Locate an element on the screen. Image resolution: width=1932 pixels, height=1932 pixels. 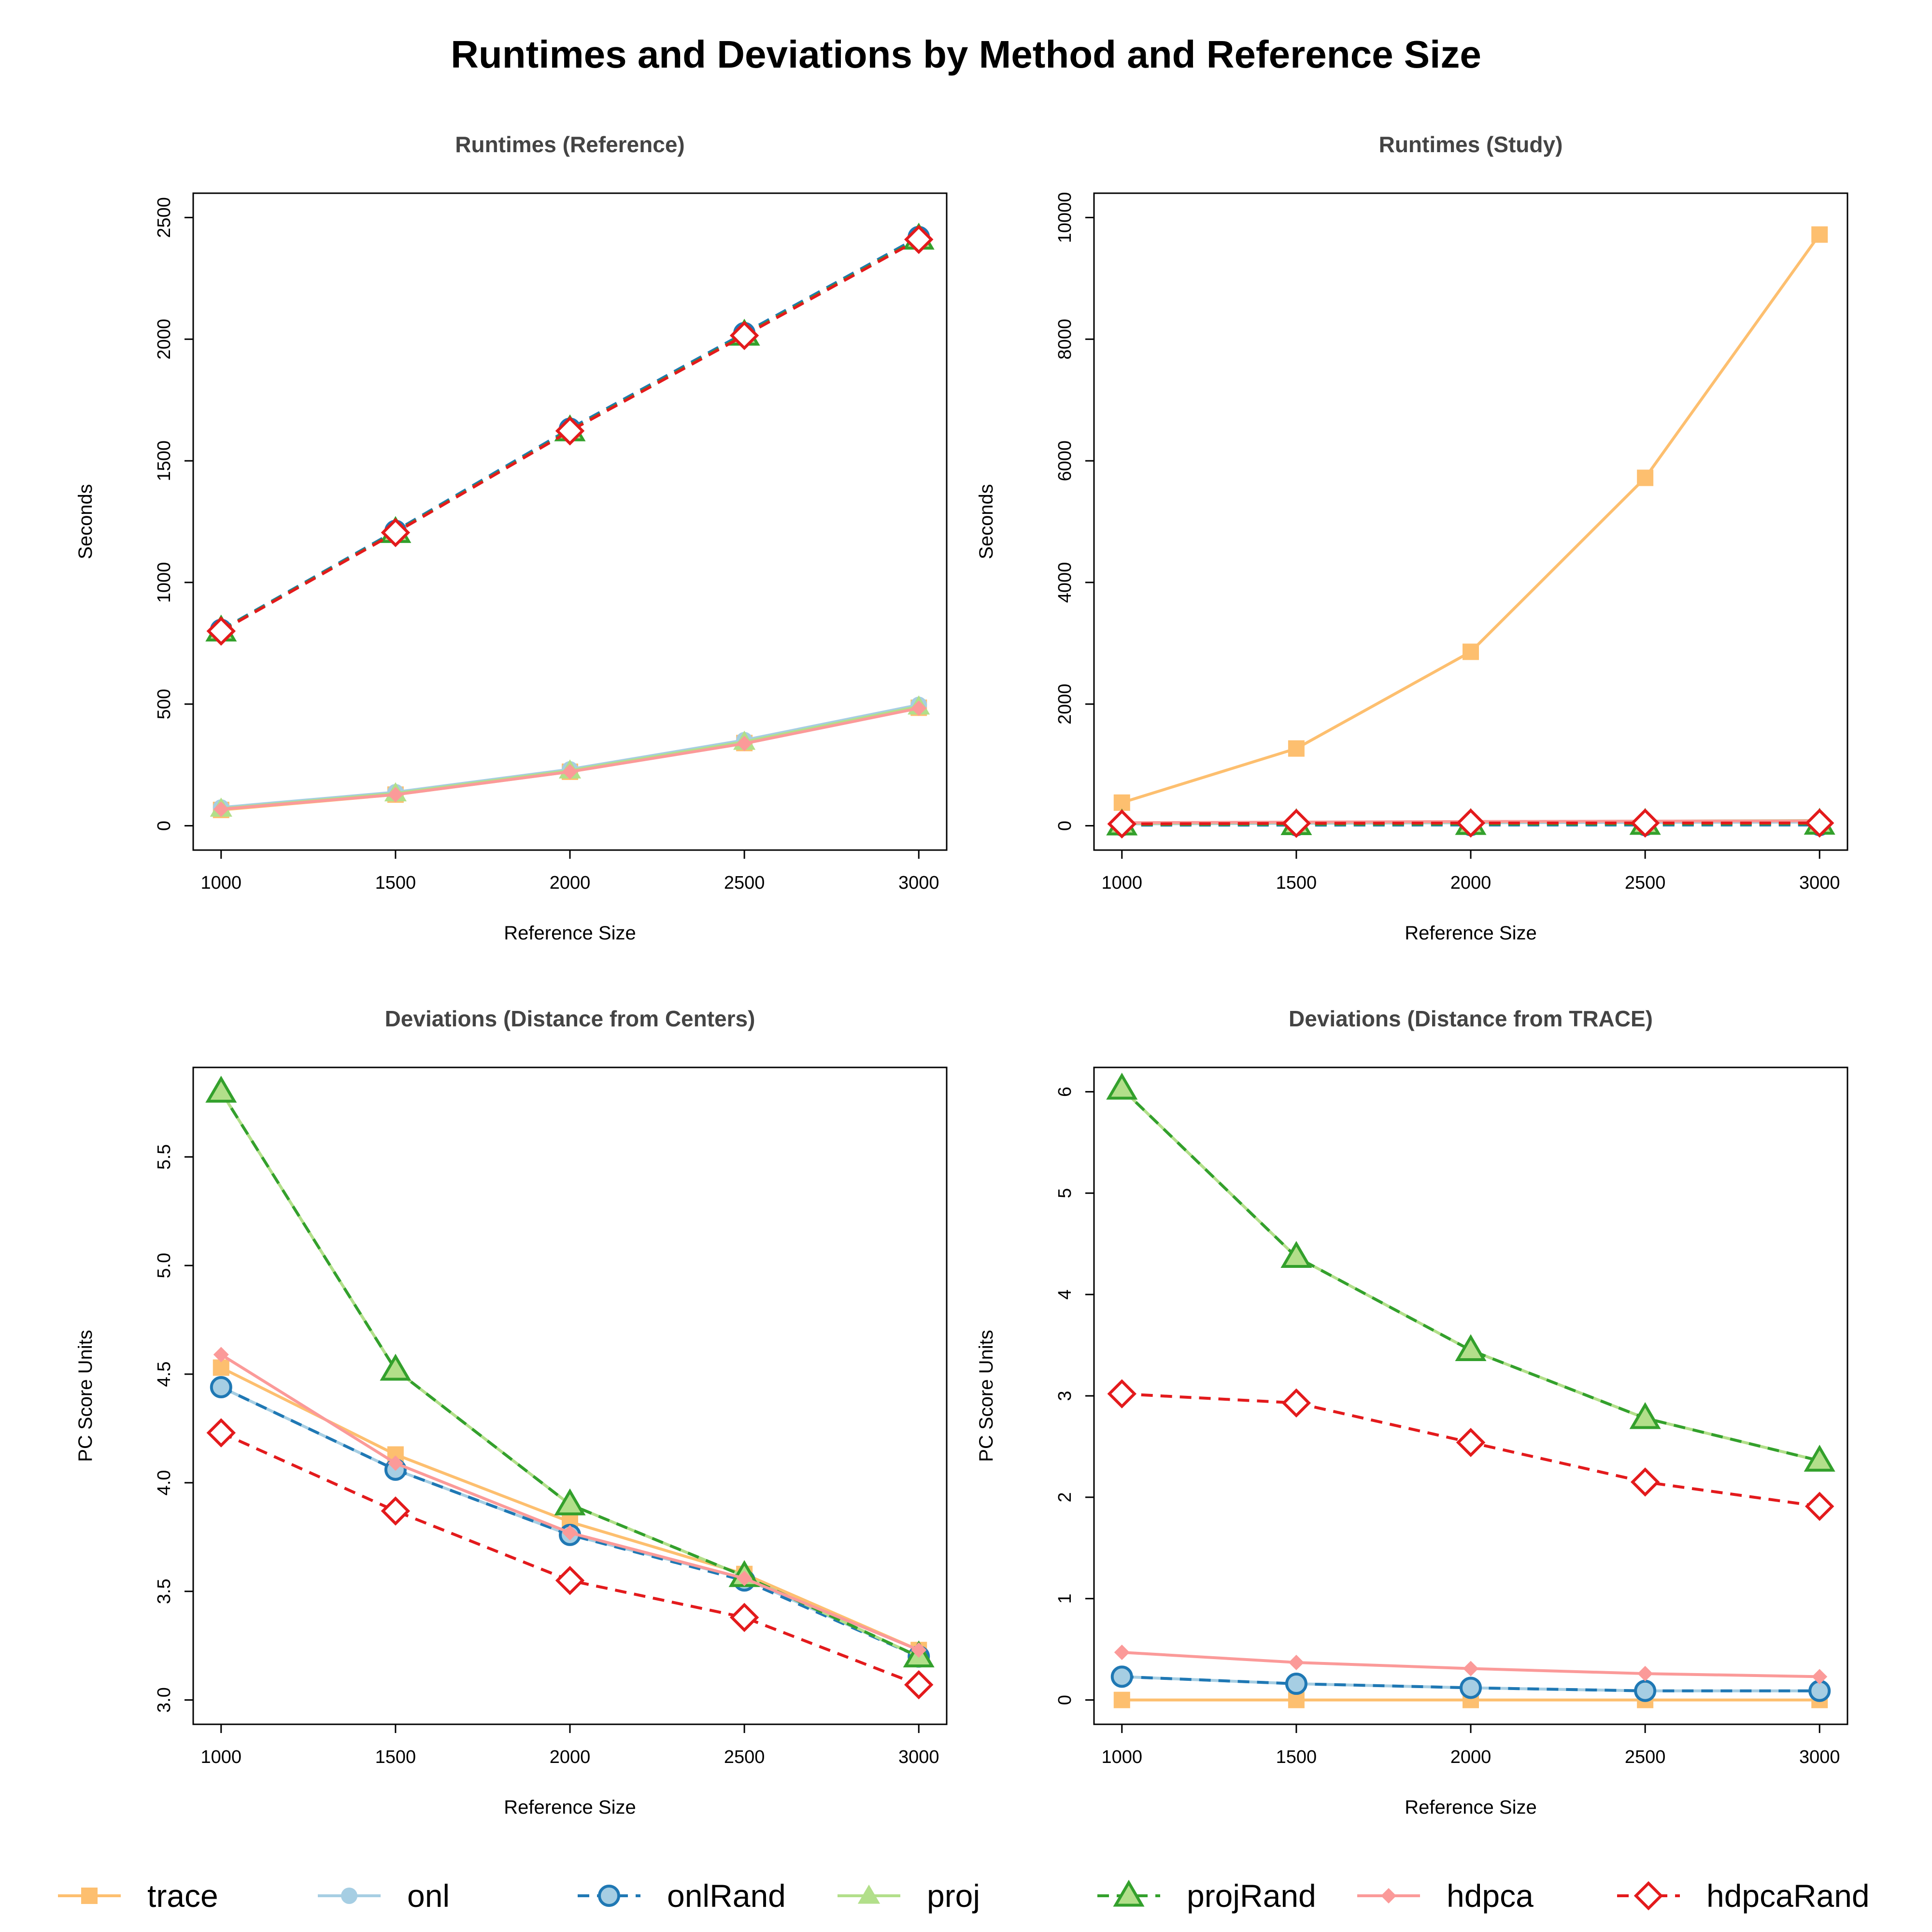
legend-marker-trace is located at coordinates (89, 1896).